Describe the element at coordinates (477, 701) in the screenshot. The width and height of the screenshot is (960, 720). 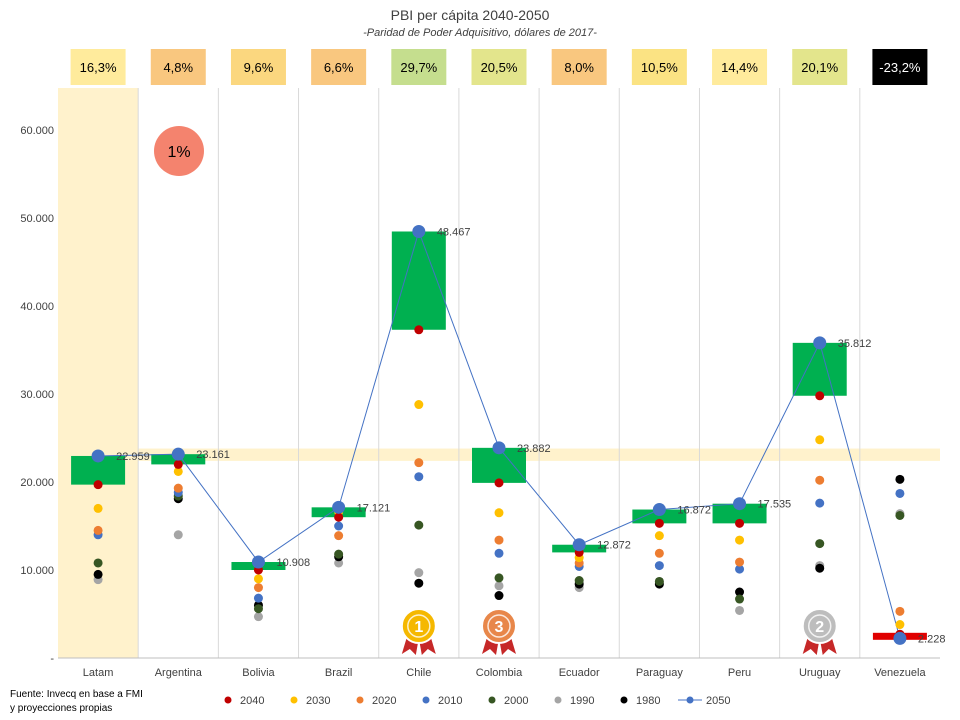
I see `legend: 2040 2030 2020 2010 2000 1990 1980 2050` at that location.